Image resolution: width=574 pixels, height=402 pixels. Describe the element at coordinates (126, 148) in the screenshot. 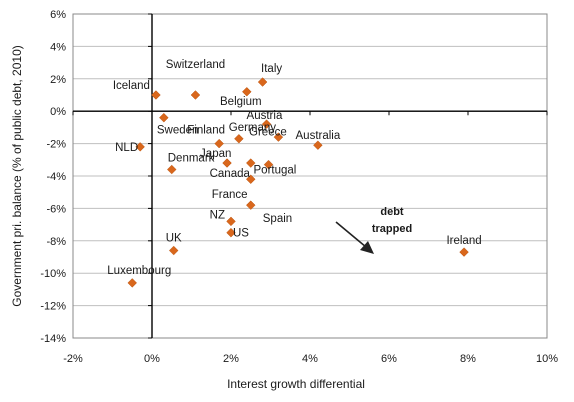

I see `point-label: NLD` at that location.